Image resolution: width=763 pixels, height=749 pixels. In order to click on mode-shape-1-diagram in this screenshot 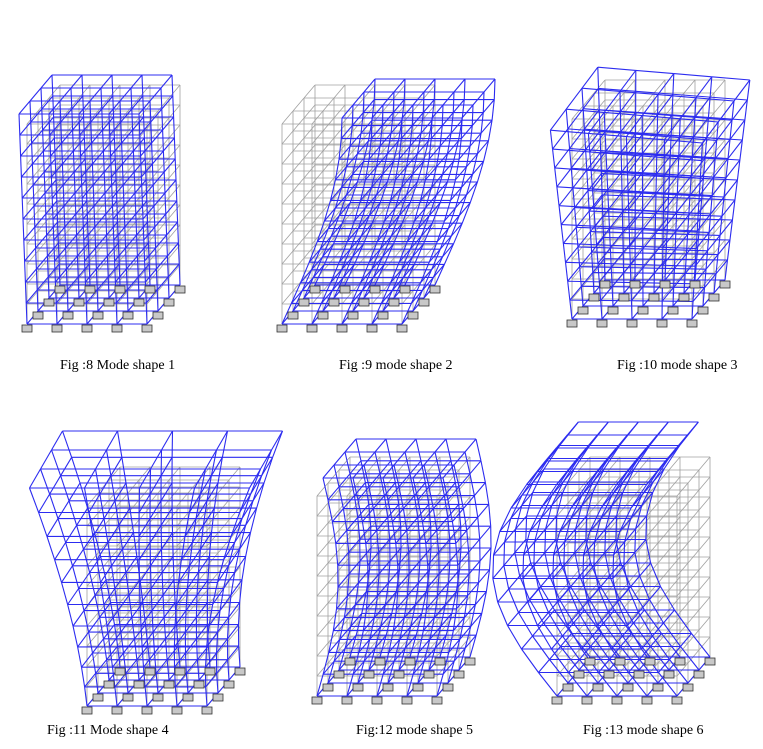, I will do `click(102, 203)`.